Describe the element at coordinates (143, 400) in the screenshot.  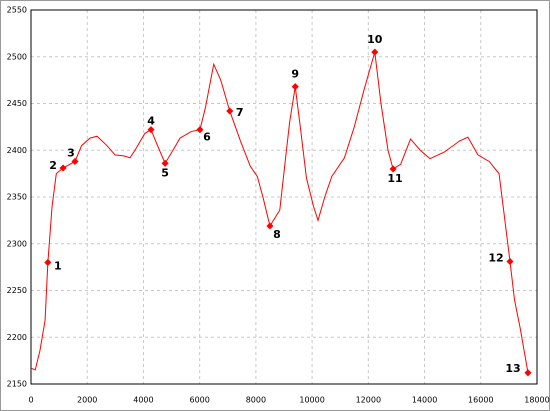
I see `x-tick-label: 4000` at that location.